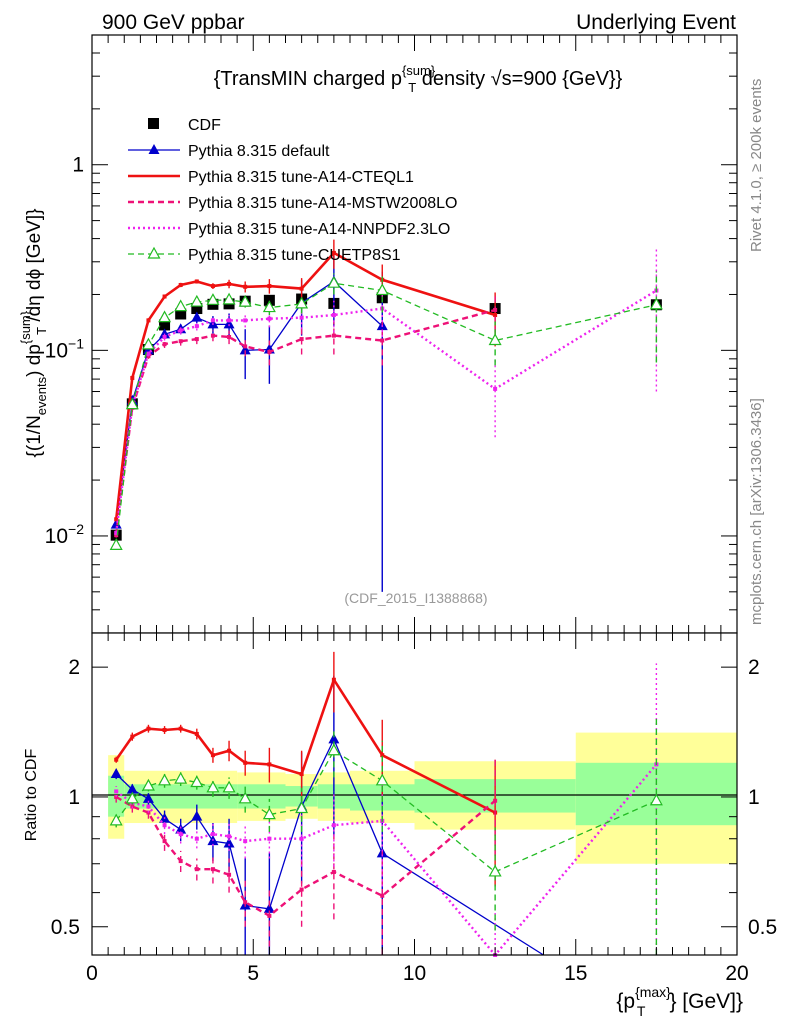 The image size is (786, 1024). I want to click on x-tick-label: 20, so click(736, 973).